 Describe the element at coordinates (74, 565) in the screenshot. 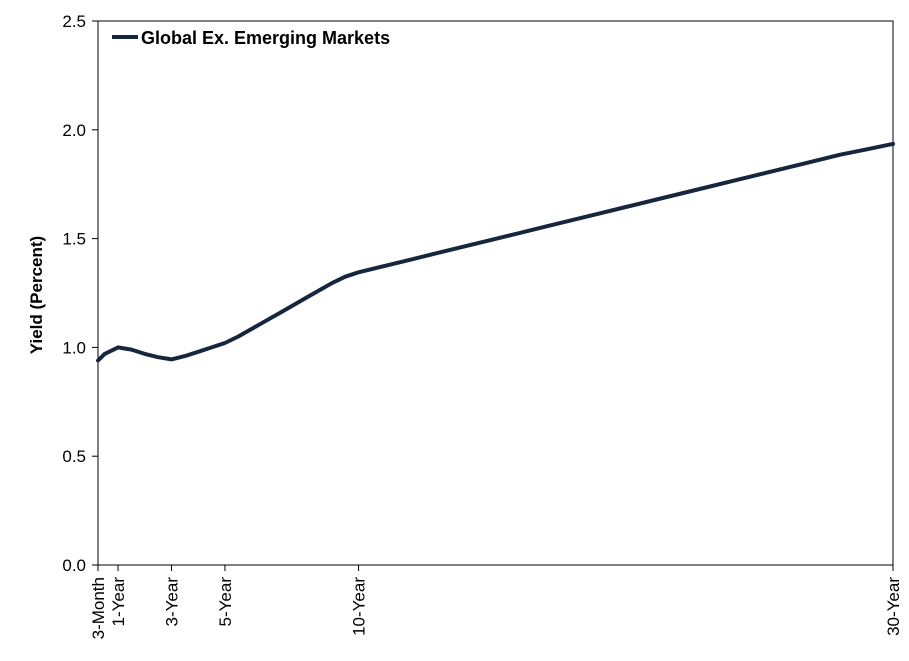

I see `y-tick-label: 0.0` at that location.